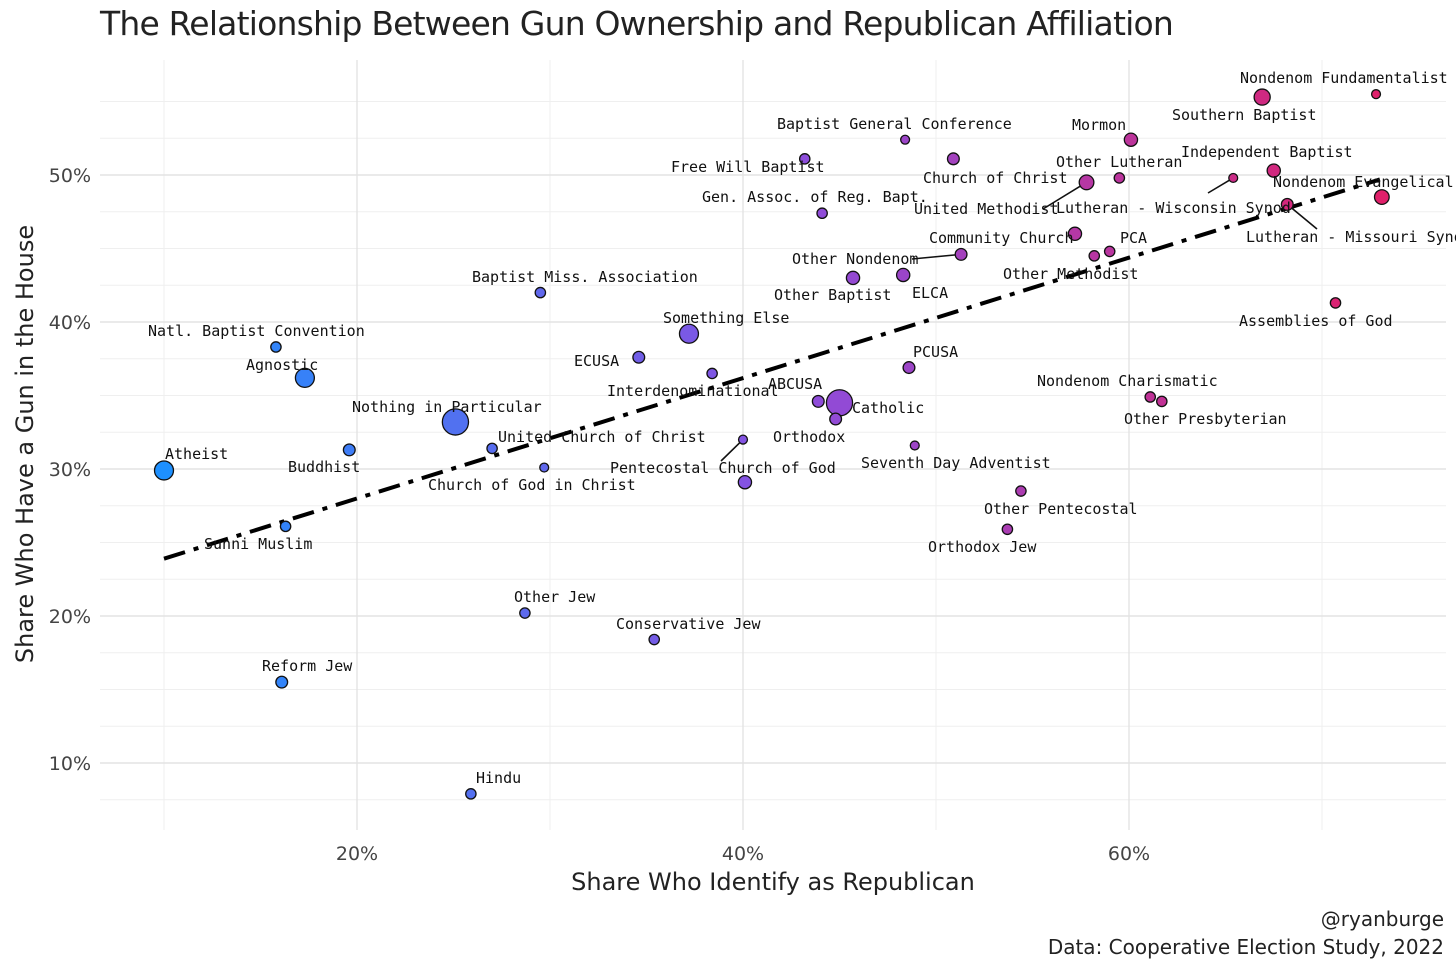 Image resolution: width=1456 pixels, height=971 pixels. I want to click on point-label: Agnostic, so click(282, 365).